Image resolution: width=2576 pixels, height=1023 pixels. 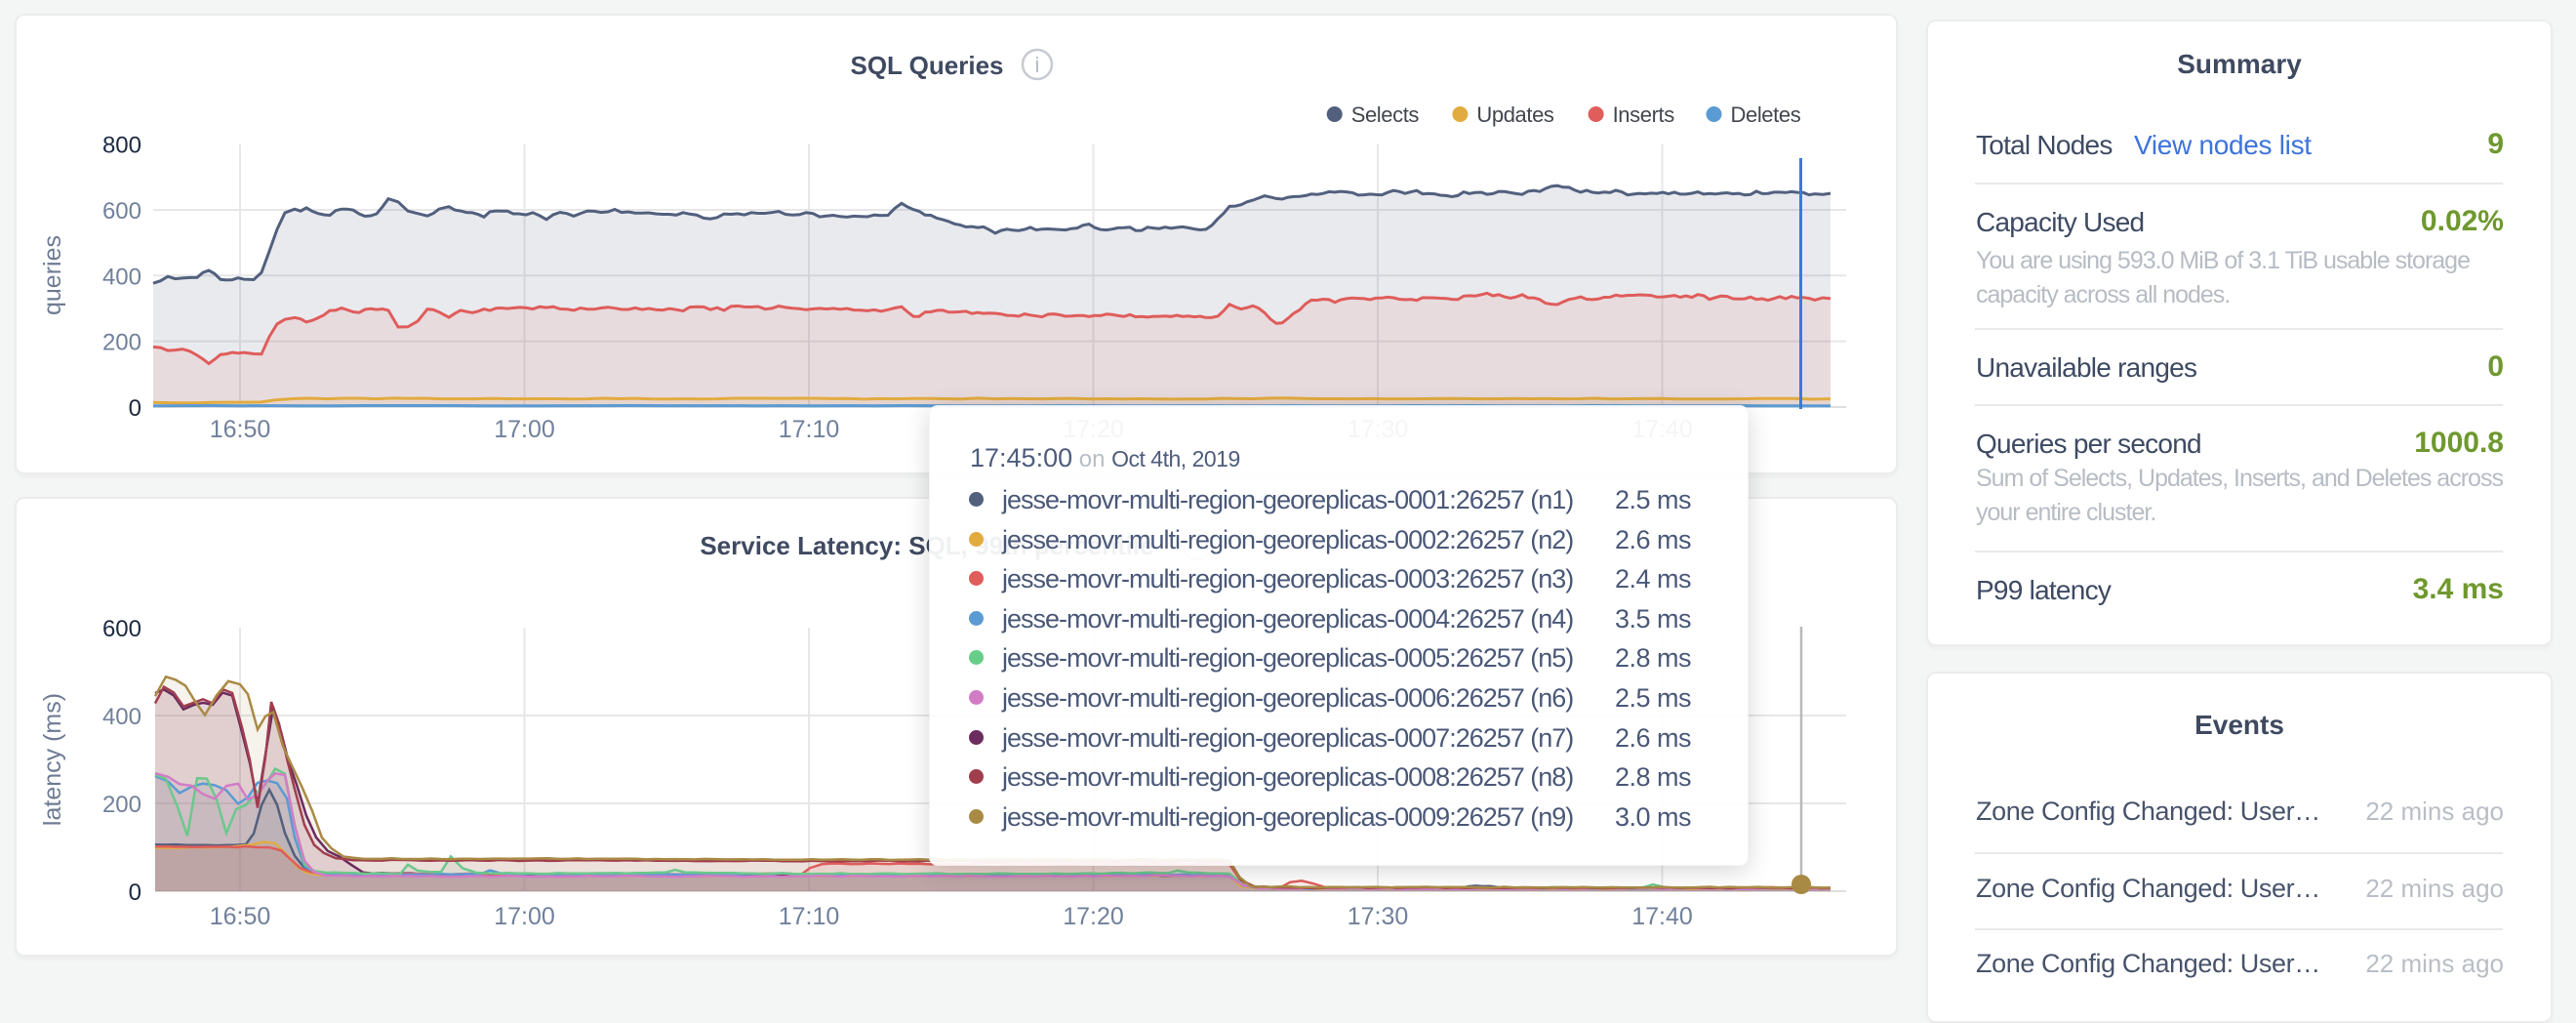 I want to click on svg-text: Deletes, so click(x=1766, y=114).